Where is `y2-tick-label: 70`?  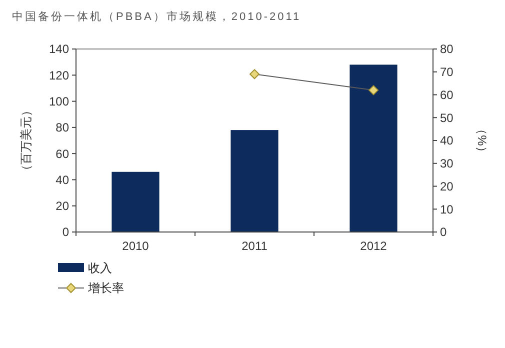
y2-tick-label: 70 is located at coordinates (447, 72).